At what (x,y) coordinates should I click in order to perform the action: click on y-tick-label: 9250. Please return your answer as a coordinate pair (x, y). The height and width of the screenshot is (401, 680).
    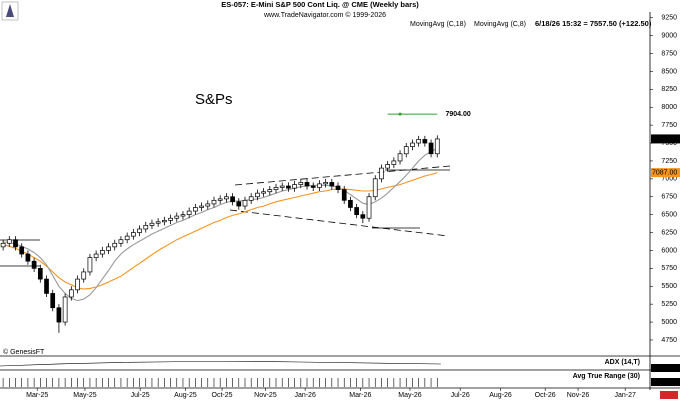
    Looking at the image, I should click on (669, 18).